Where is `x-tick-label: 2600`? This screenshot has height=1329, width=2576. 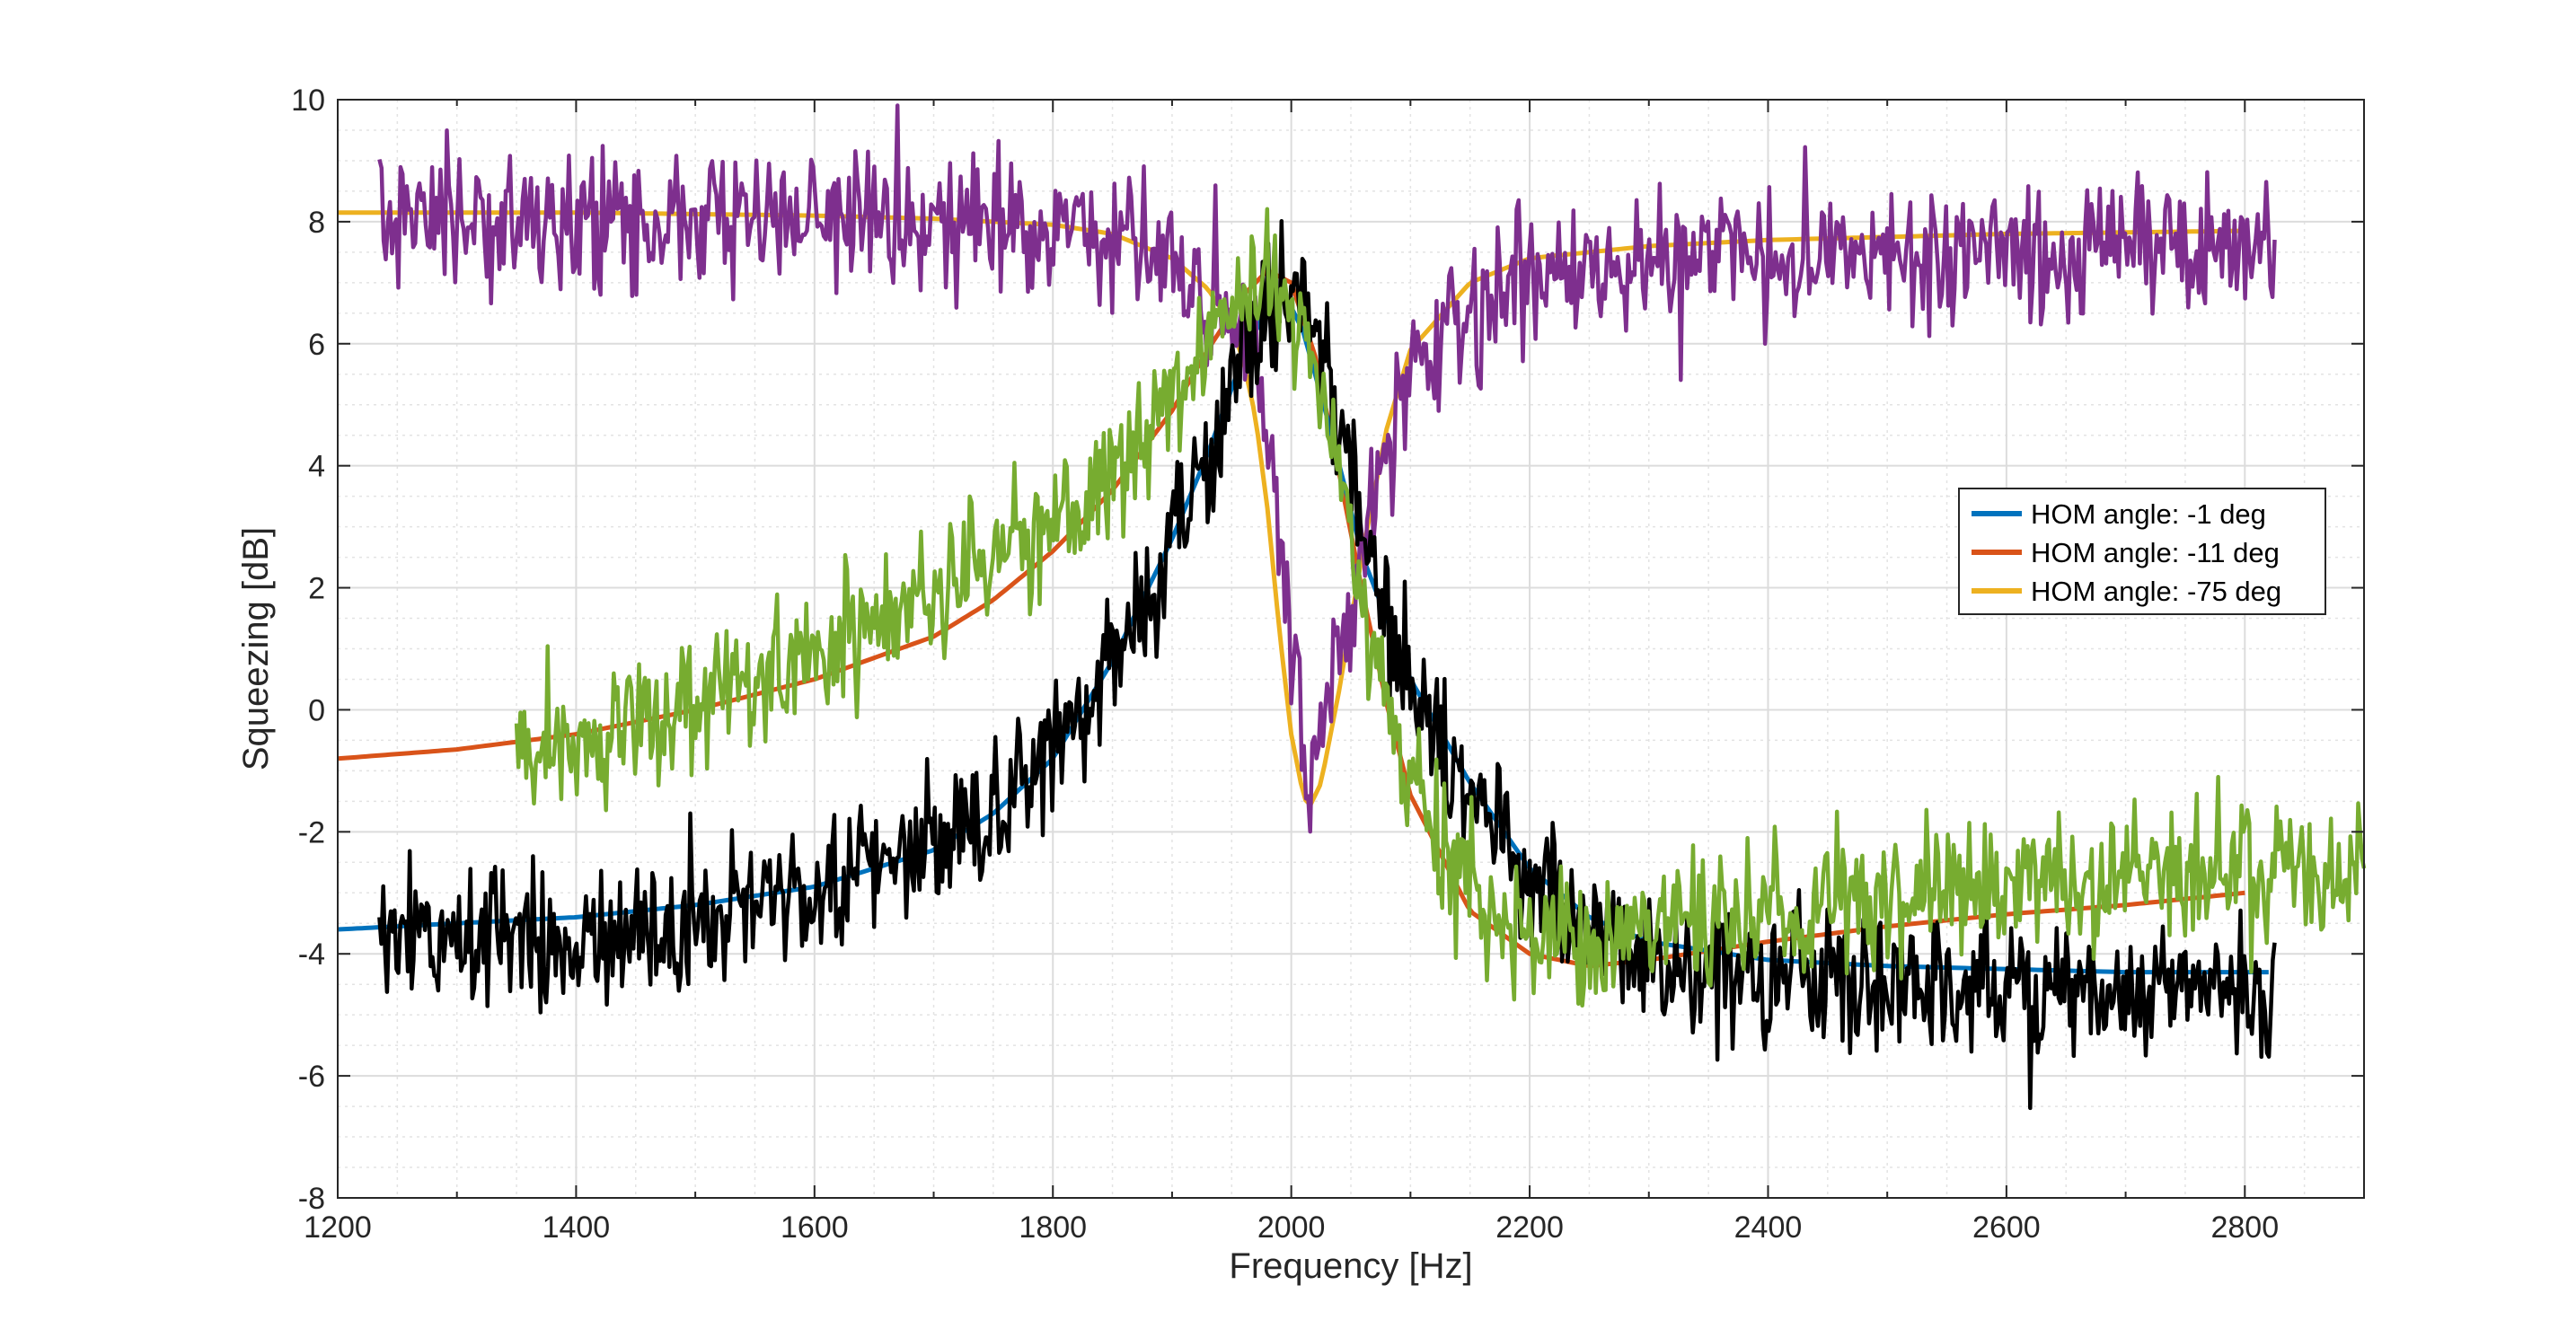 x-tick-label: 2600 is located at coordinates (2006, 1227).